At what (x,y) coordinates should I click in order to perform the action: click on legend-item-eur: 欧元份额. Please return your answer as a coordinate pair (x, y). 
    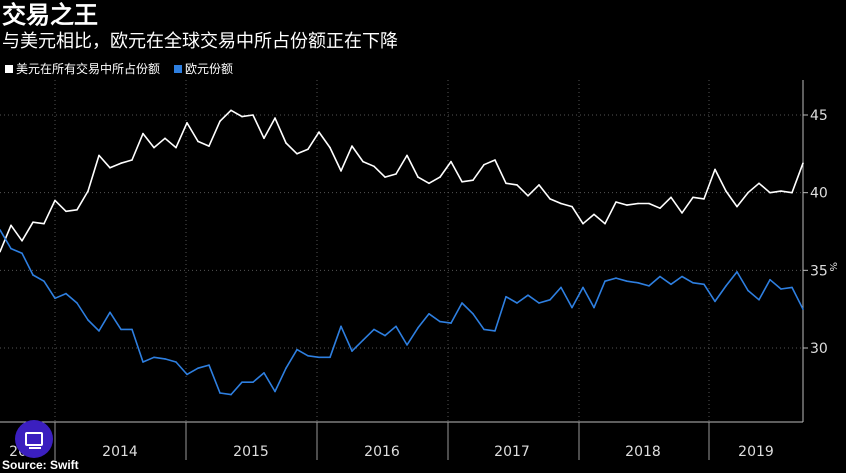
    Looking at the image, I should click on (203, 69).